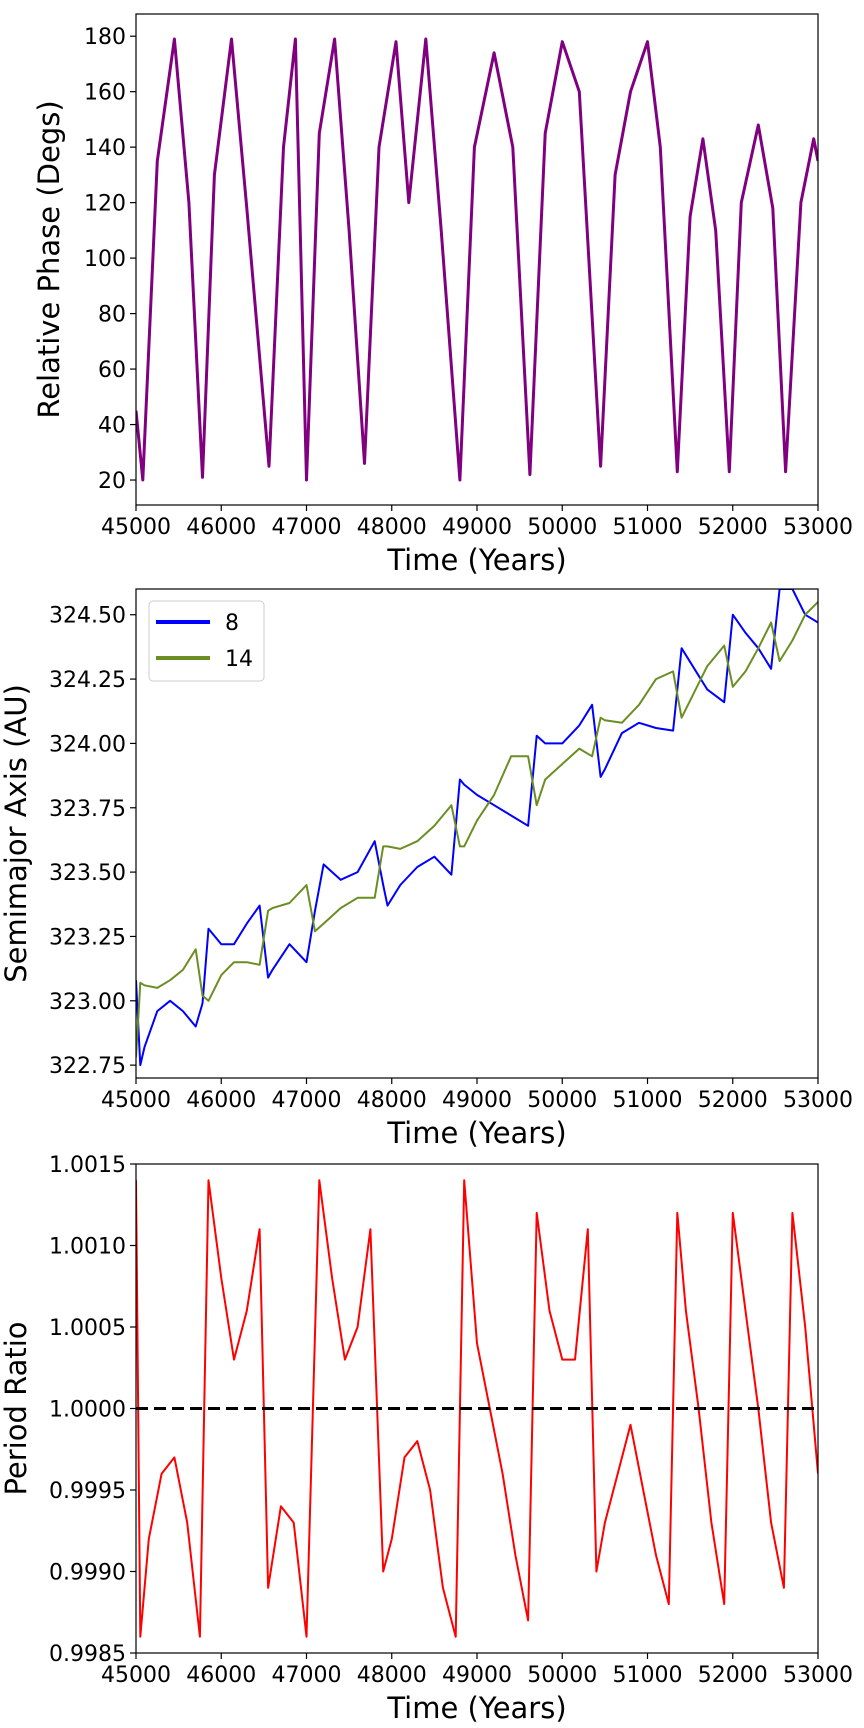  Describe the element at coordinates (648, 1675) in the screenshot. I see `period-ratio-xtick-label: 51000` at that location.